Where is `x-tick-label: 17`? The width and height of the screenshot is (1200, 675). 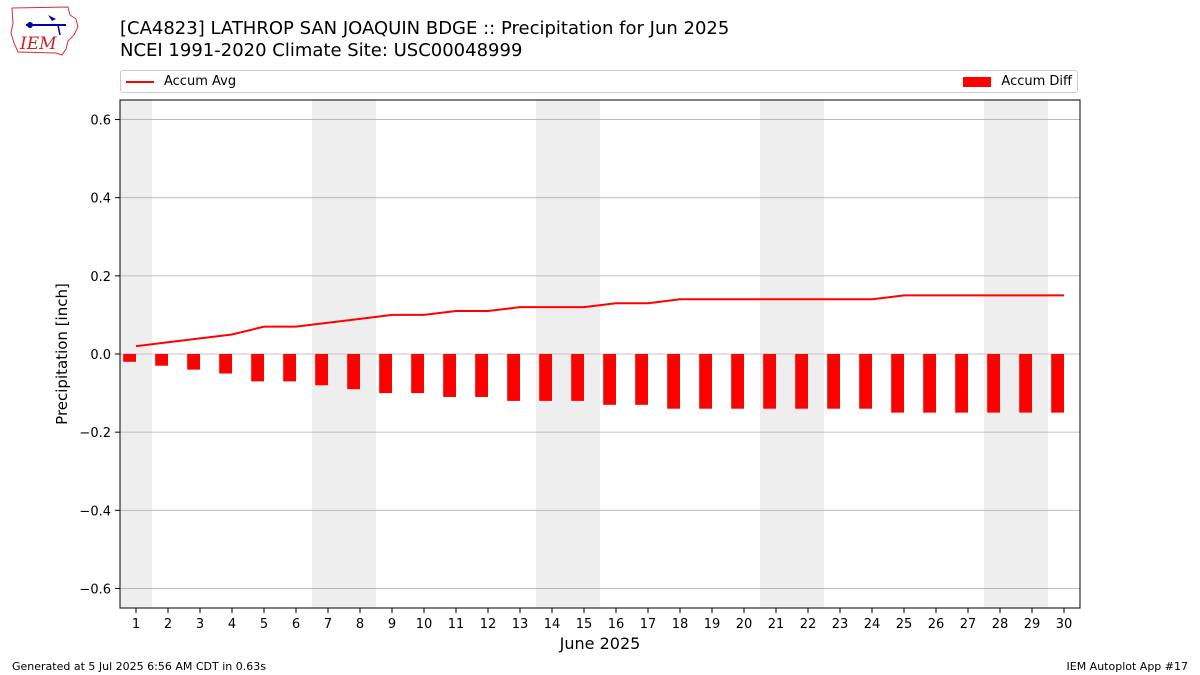
x-tick-label: 17 is located at coordinates (648, 624).